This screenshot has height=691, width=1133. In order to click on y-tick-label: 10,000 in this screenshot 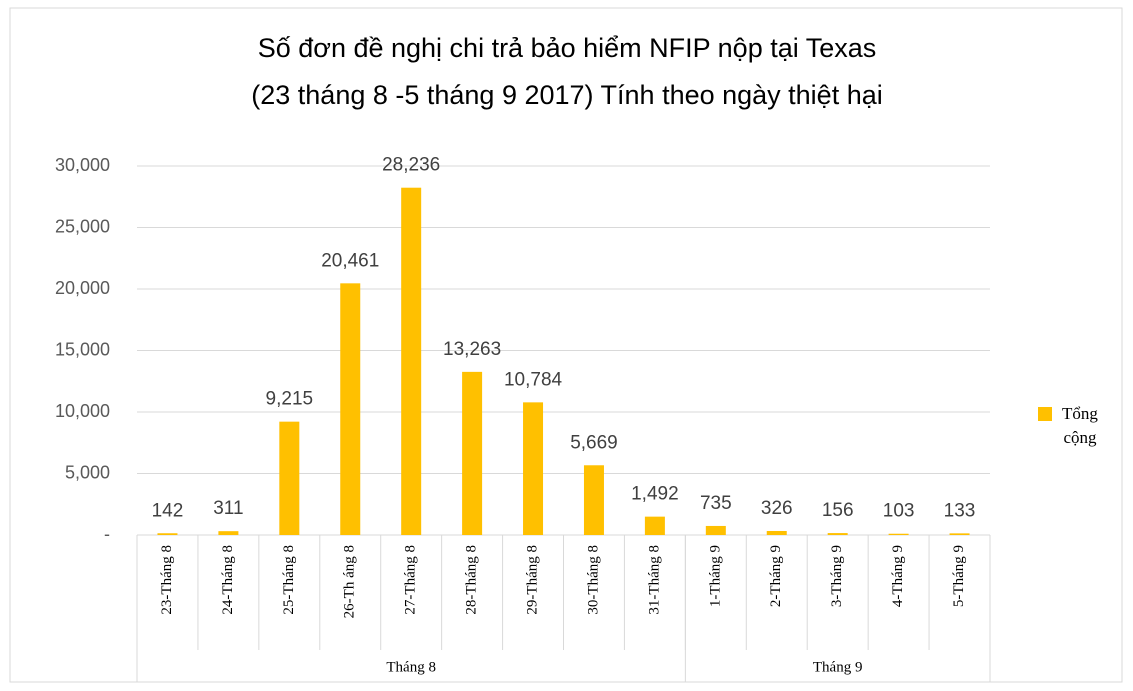, I will do `click(82, 411)`.